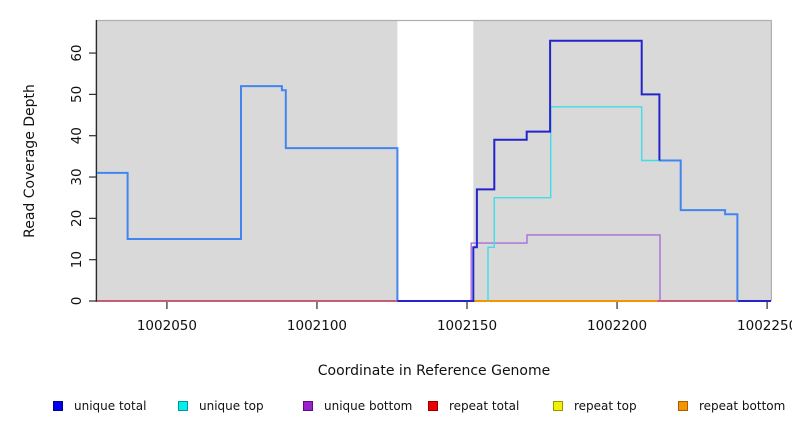 The height and width of the screenshot is (432, 792). I want to click on legend-item-unique-bottom: unique bottom, so click(365, 406).